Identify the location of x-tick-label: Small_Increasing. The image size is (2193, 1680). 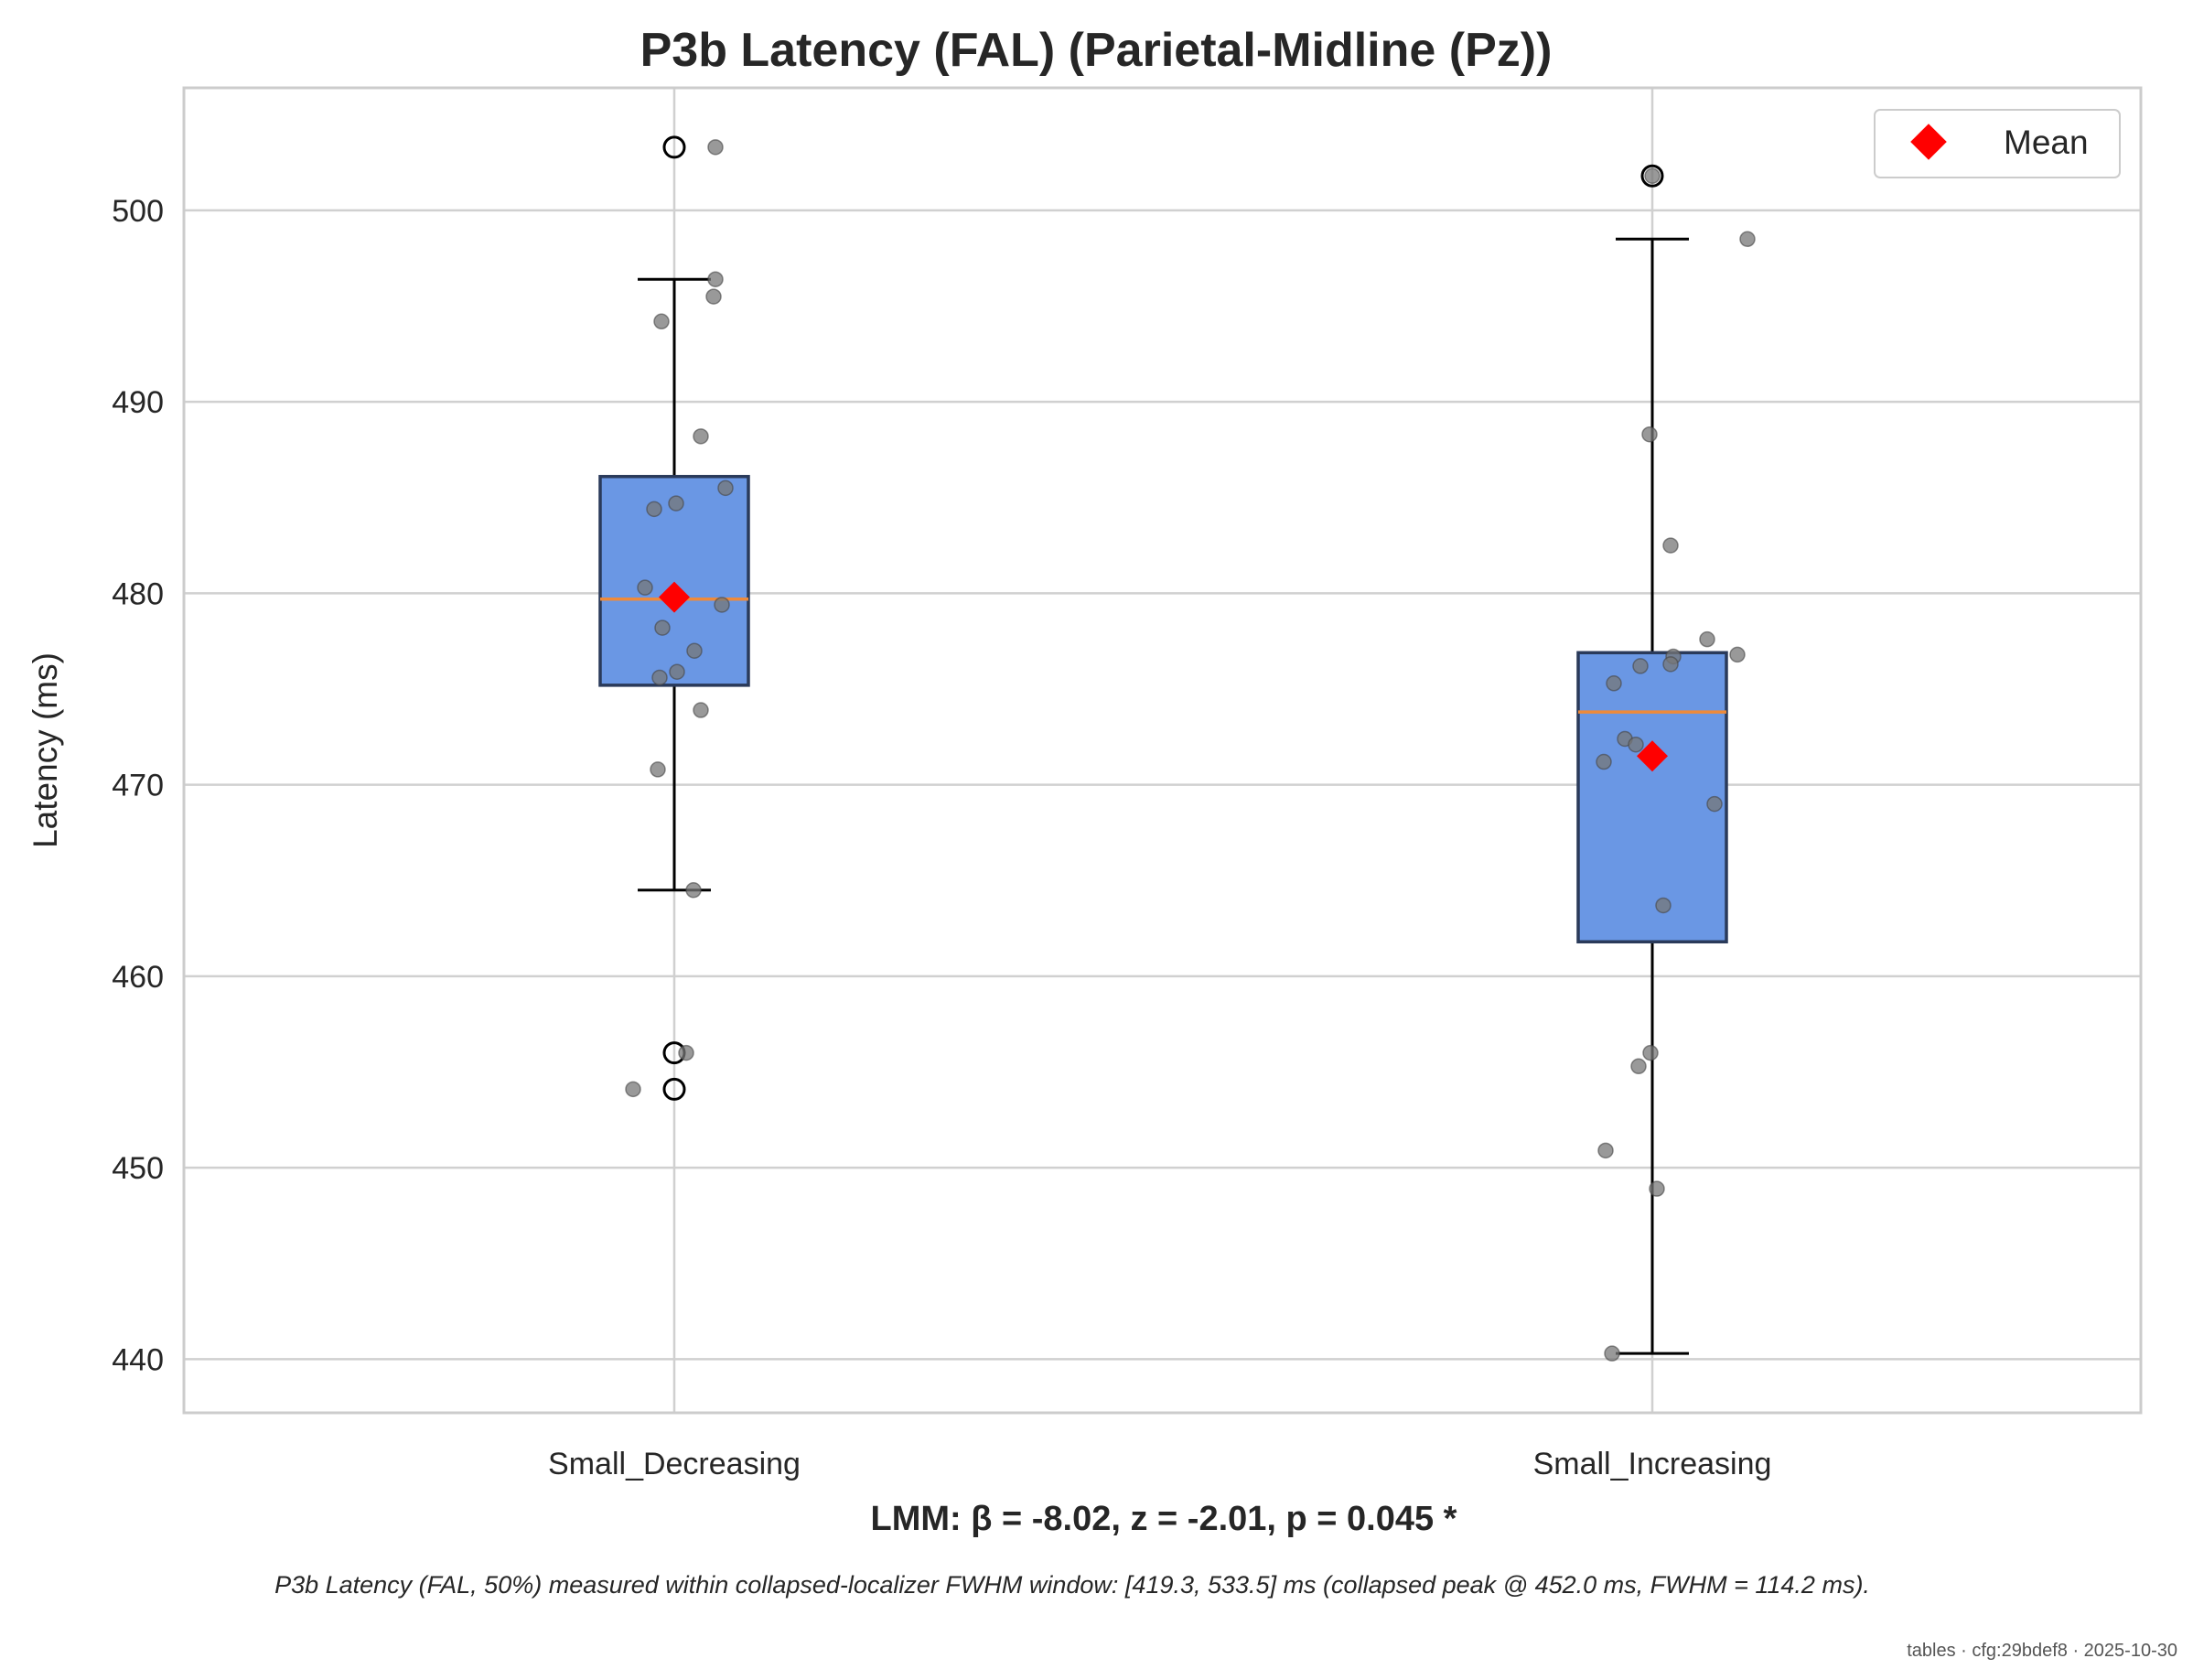
(1652, 1464).